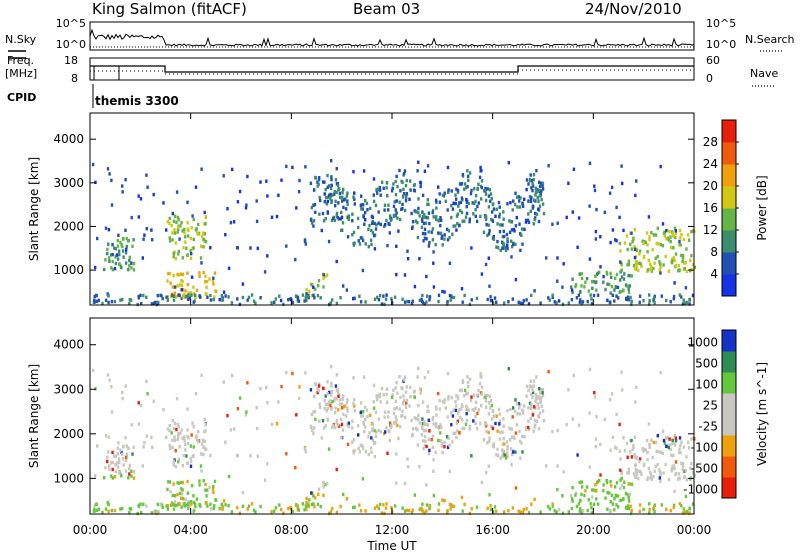 The height and width of the screenshot is (554, 800). What do you see at coordinates (721, 23) in the screenshot?
I see `noise-tick-right-top: 10^5` at bounding box center [721, 23].